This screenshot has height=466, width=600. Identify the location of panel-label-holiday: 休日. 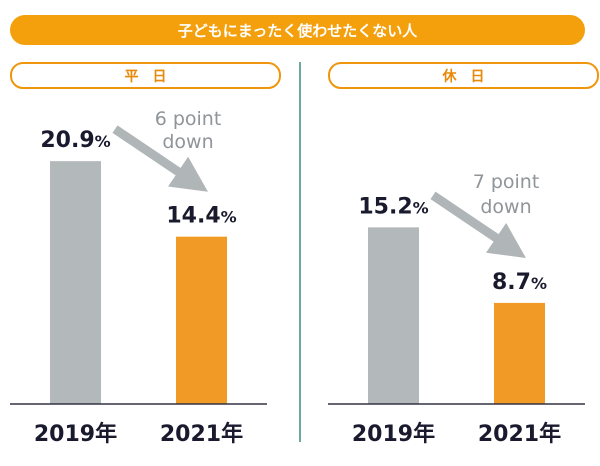
(463, 75).